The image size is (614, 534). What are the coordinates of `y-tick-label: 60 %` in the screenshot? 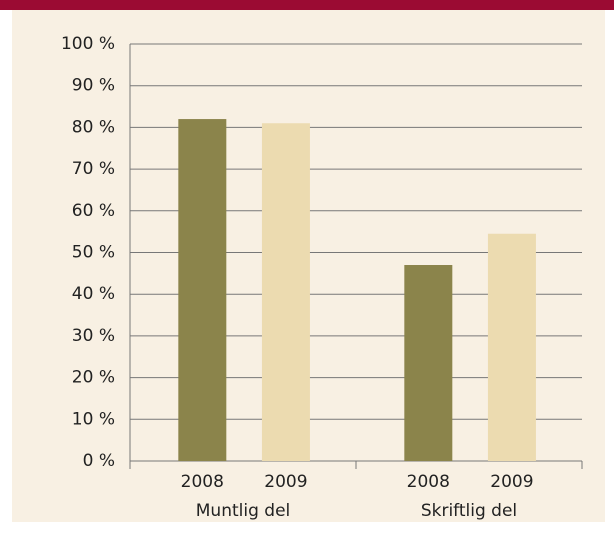 It's located at (93, 211).